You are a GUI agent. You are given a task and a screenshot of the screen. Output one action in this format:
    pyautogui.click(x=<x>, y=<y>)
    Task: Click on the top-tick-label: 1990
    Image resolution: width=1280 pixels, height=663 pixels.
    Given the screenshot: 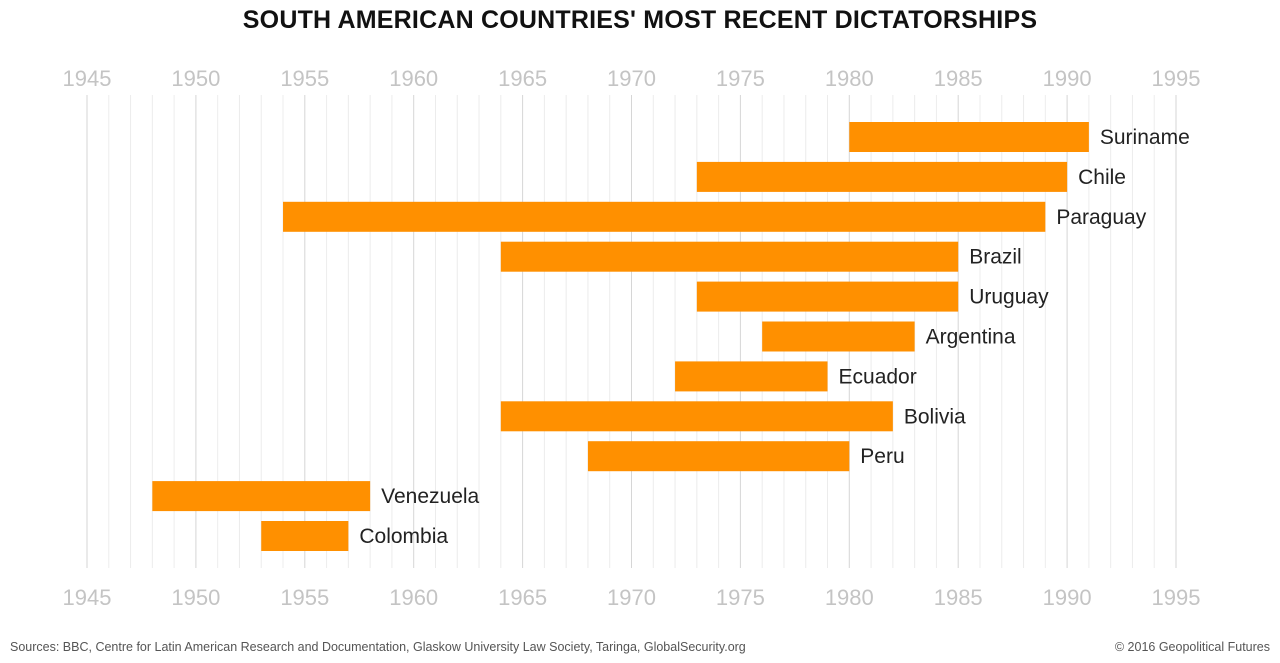 What is the action you would take?
    pyautogui.click(x=1067, y=78)
    